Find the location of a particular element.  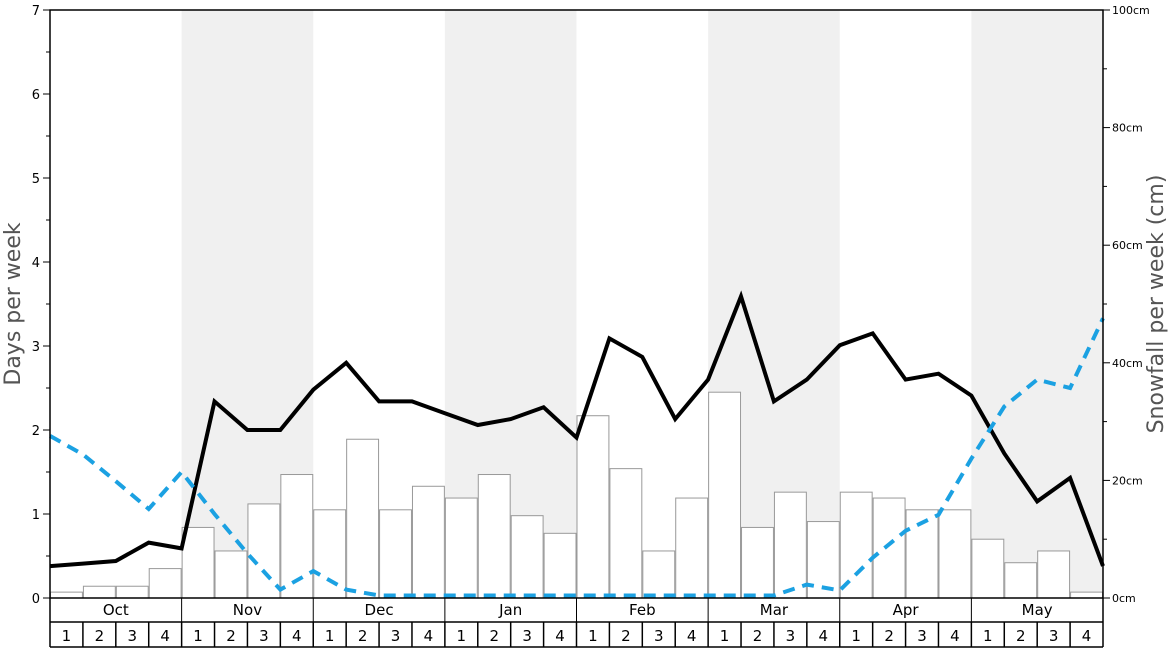

y-tick-label-left: 4 is located at coordinates (36, 263).